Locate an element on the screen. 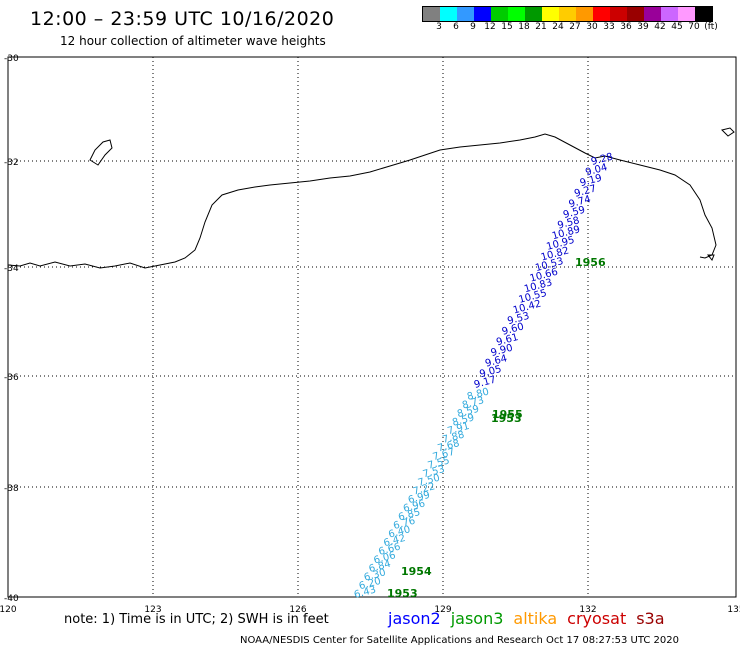  lon-tick-label: 135 is located at coordinates (733, 610).